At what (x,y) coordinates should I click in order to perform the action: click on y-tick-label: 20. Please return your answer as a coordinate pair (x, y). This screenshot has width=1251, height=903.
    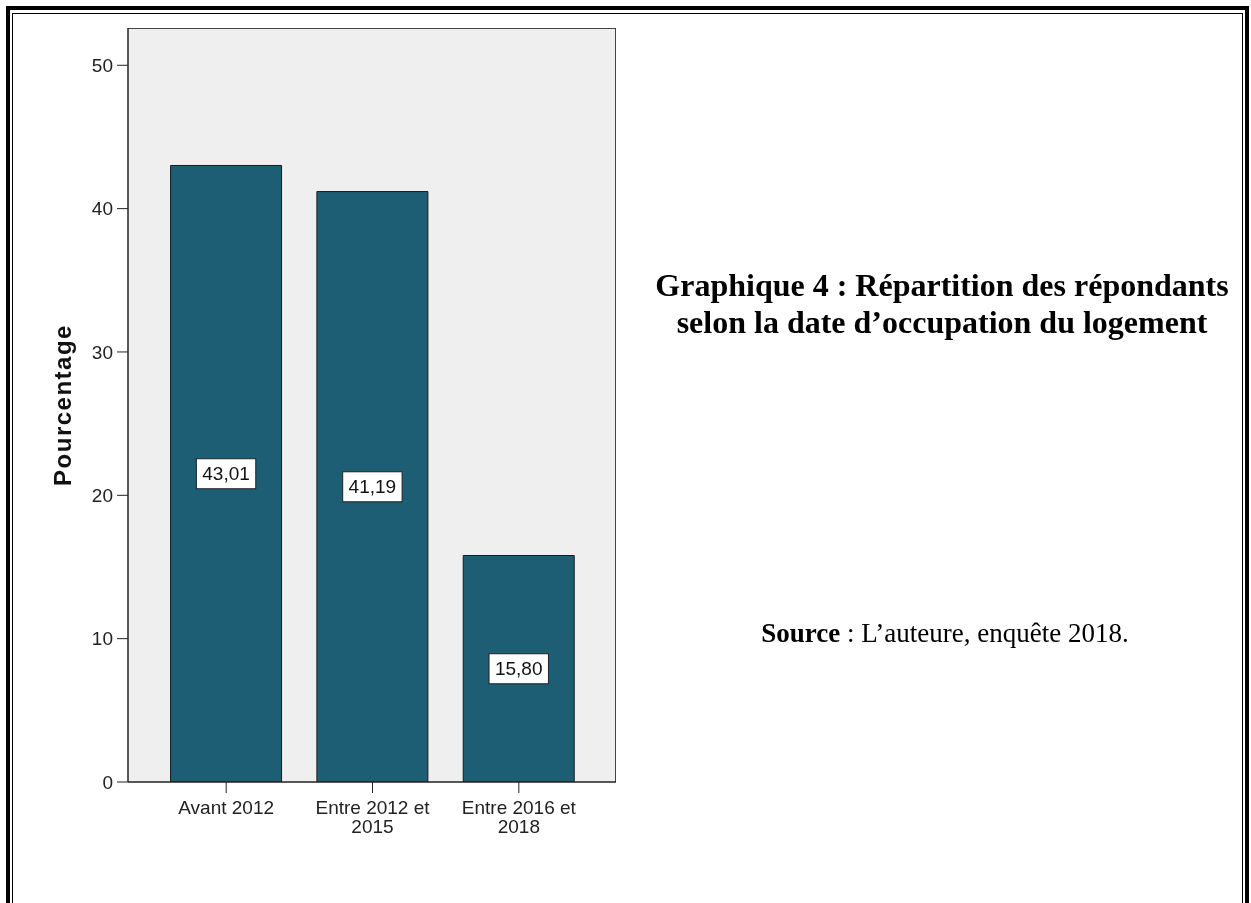
    Looking at the image, I should click on (102, 496).